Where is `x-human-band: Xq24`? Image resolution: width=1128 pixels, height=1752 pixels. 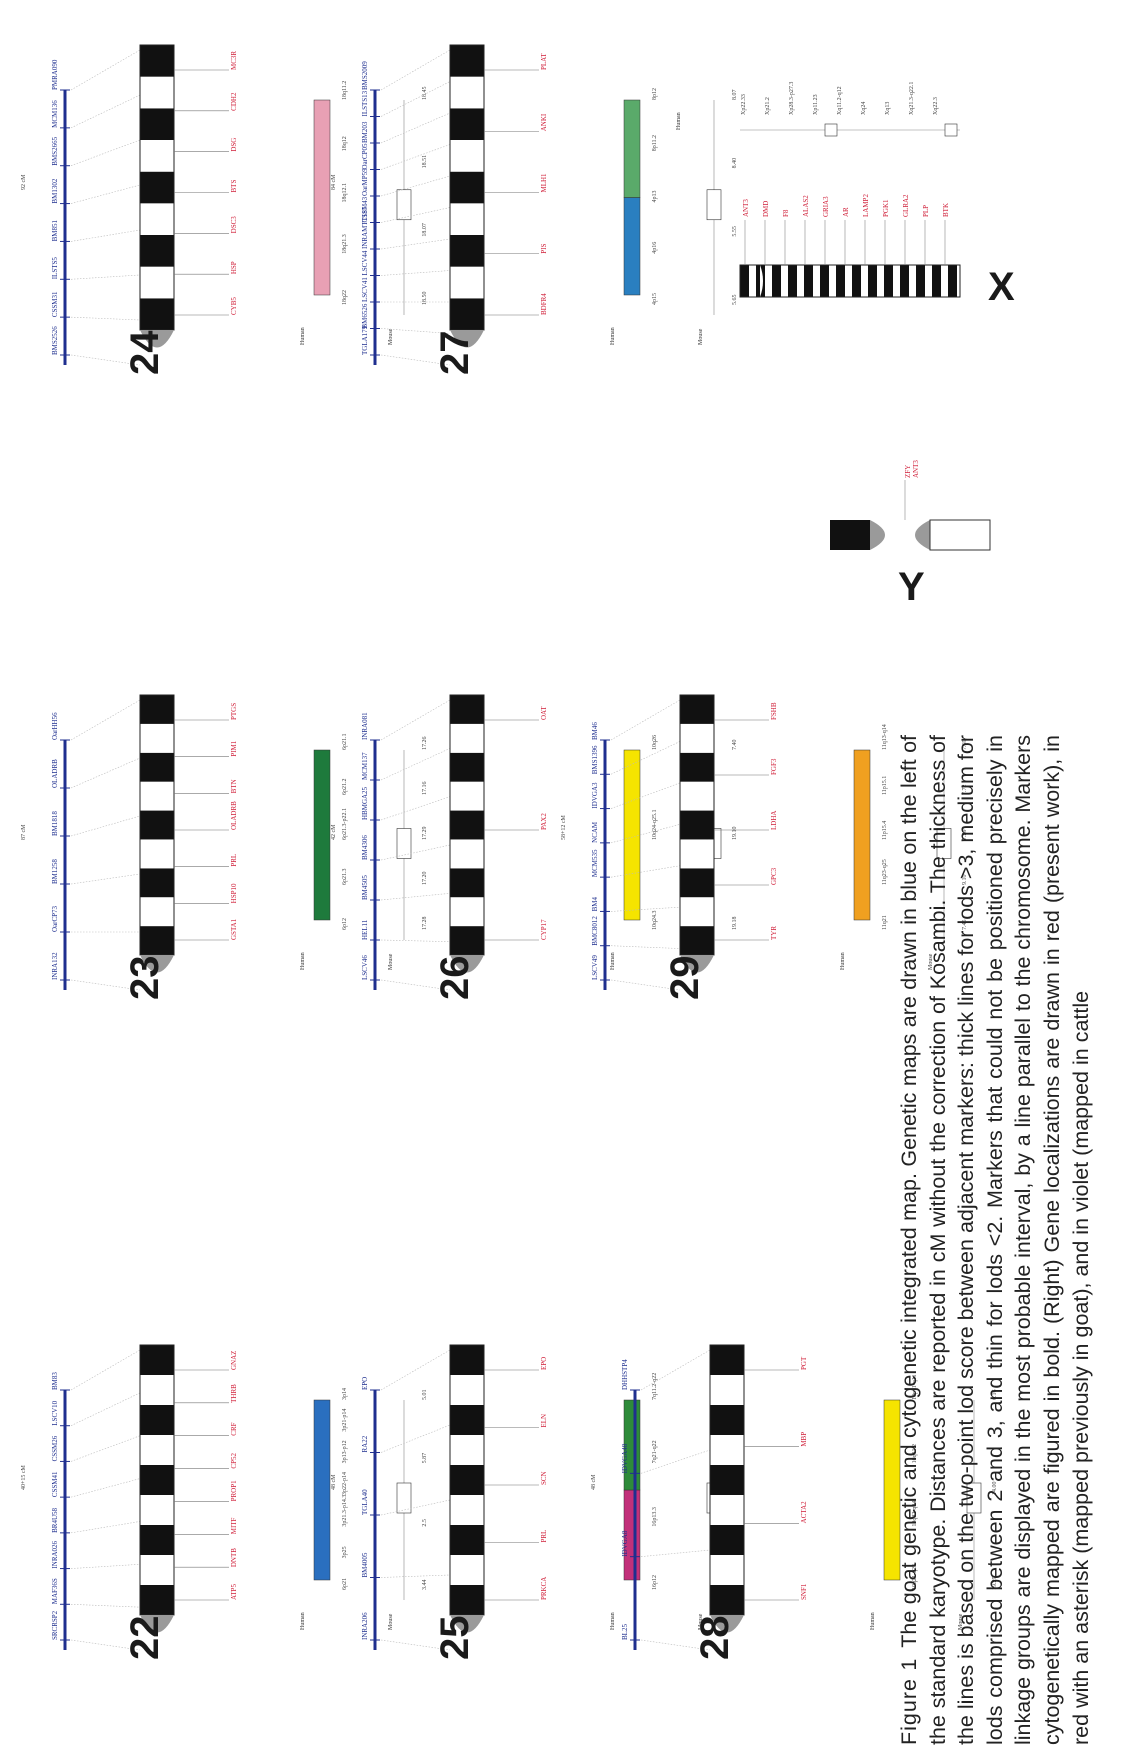
x-human-band: Xq24 is located at coordinates (864, 108).